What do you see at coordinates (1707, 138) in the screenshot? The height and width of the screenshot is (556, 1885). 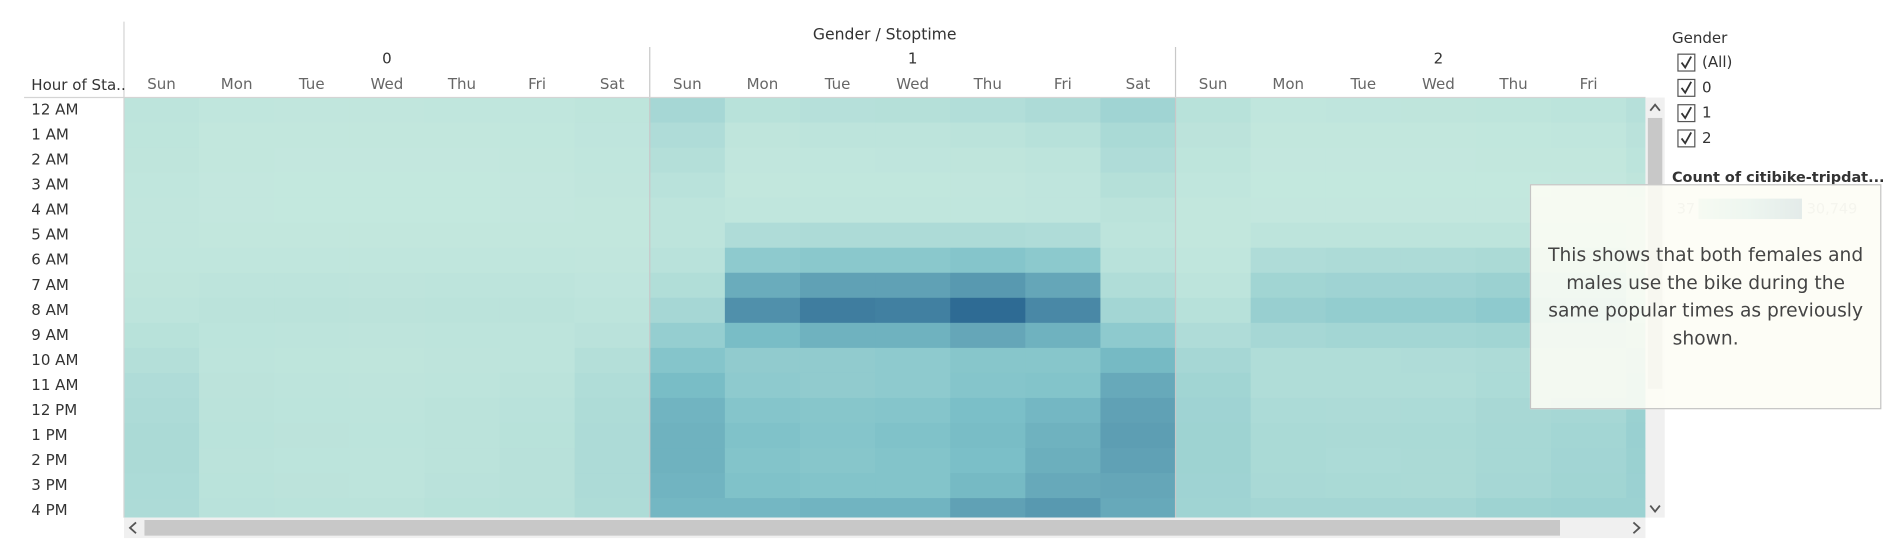 I see `filter-option: 2` at bounding box center [1707, 138].